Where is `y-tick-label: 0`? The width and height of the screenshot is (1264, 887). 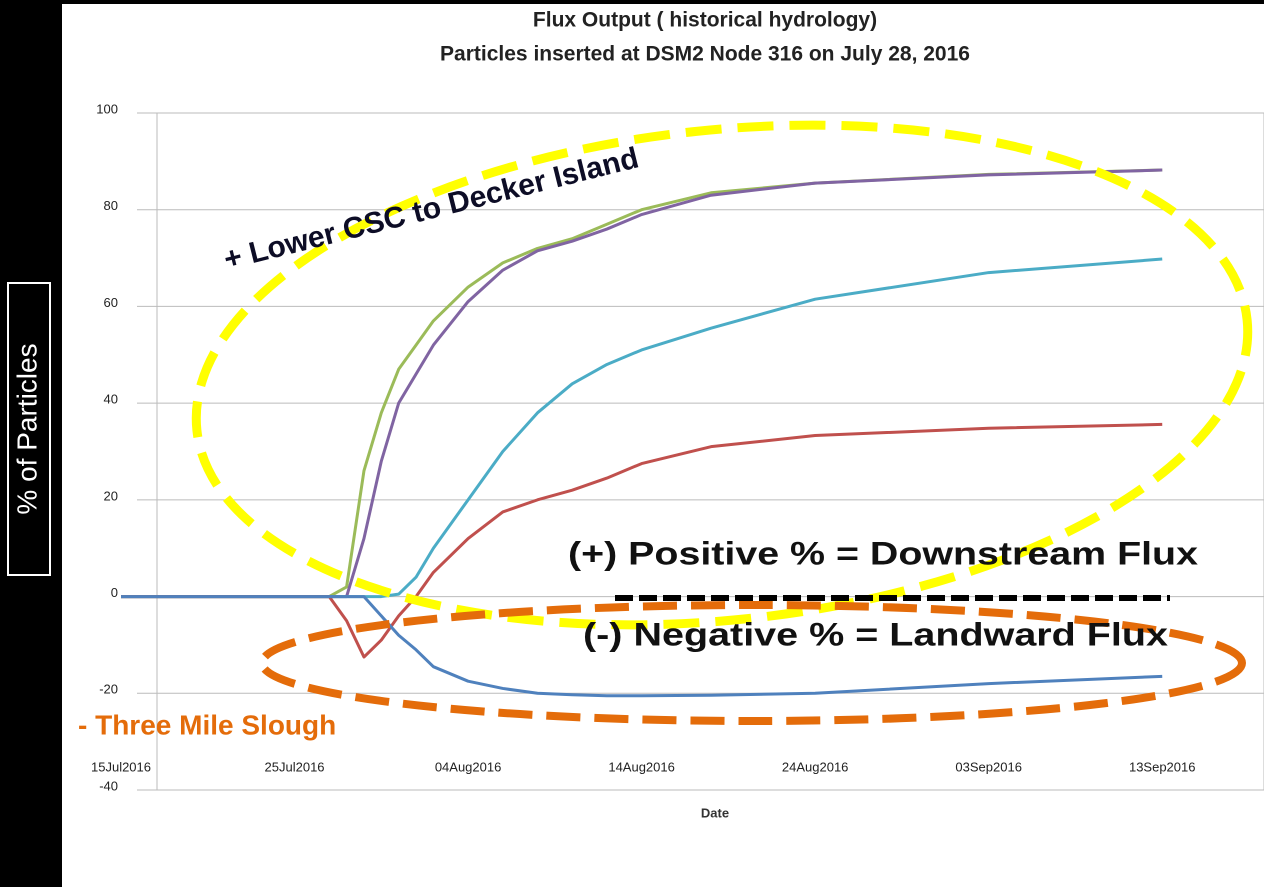 y-tick-label: 0 is located at coordinates (114, 592).